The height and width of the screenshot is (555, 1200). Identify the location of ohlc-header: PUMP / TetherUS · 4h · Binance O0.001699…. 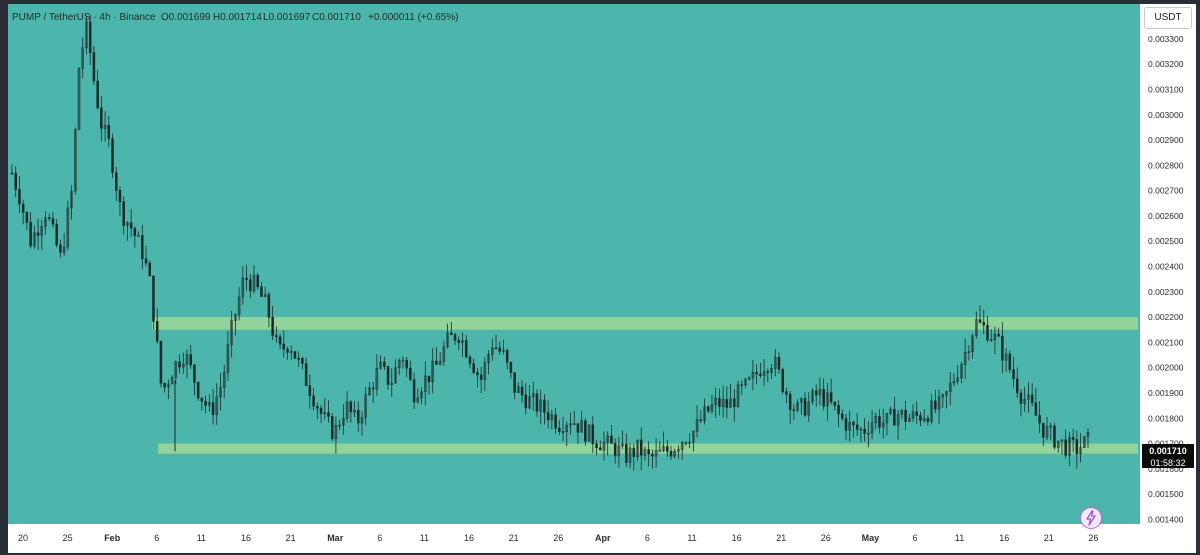
(235, 17).